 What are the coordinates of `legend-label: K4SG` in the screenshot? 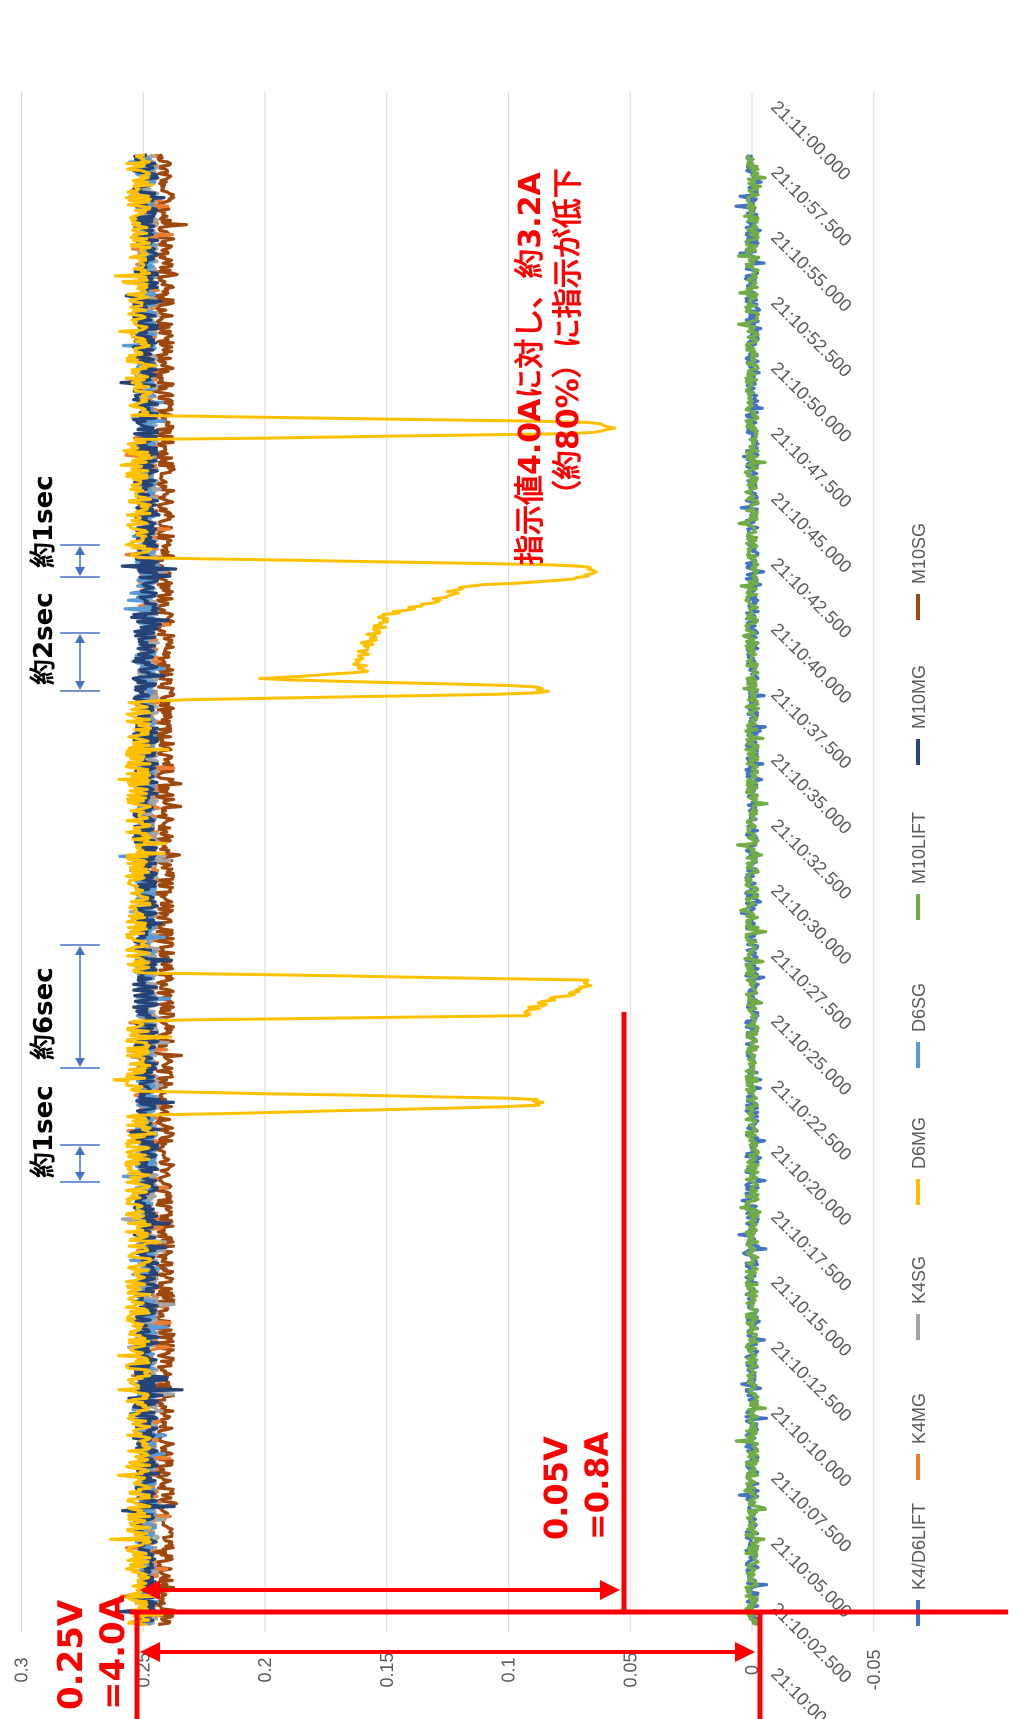 It's located at (919, 1280).